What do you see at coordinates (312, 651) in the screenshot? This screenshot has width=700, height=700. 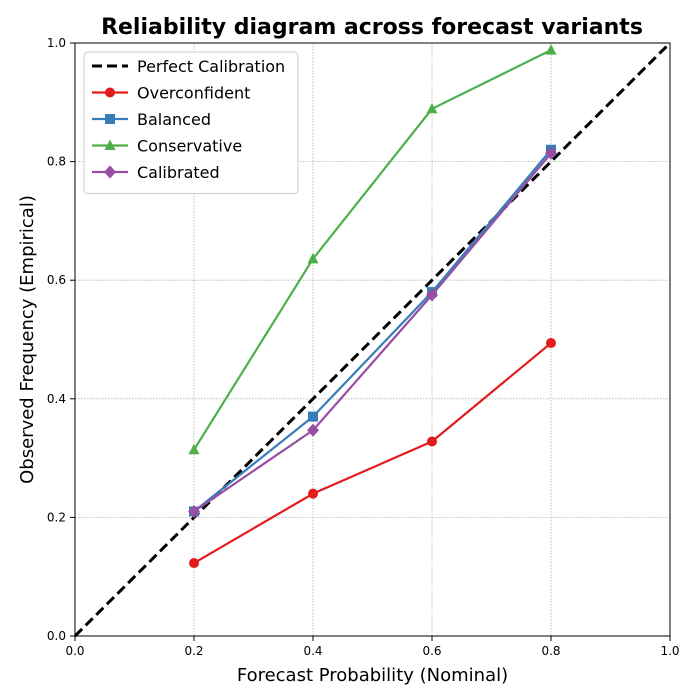 I see `x-tick-label: 0.4` at bounding box center [312, 651].